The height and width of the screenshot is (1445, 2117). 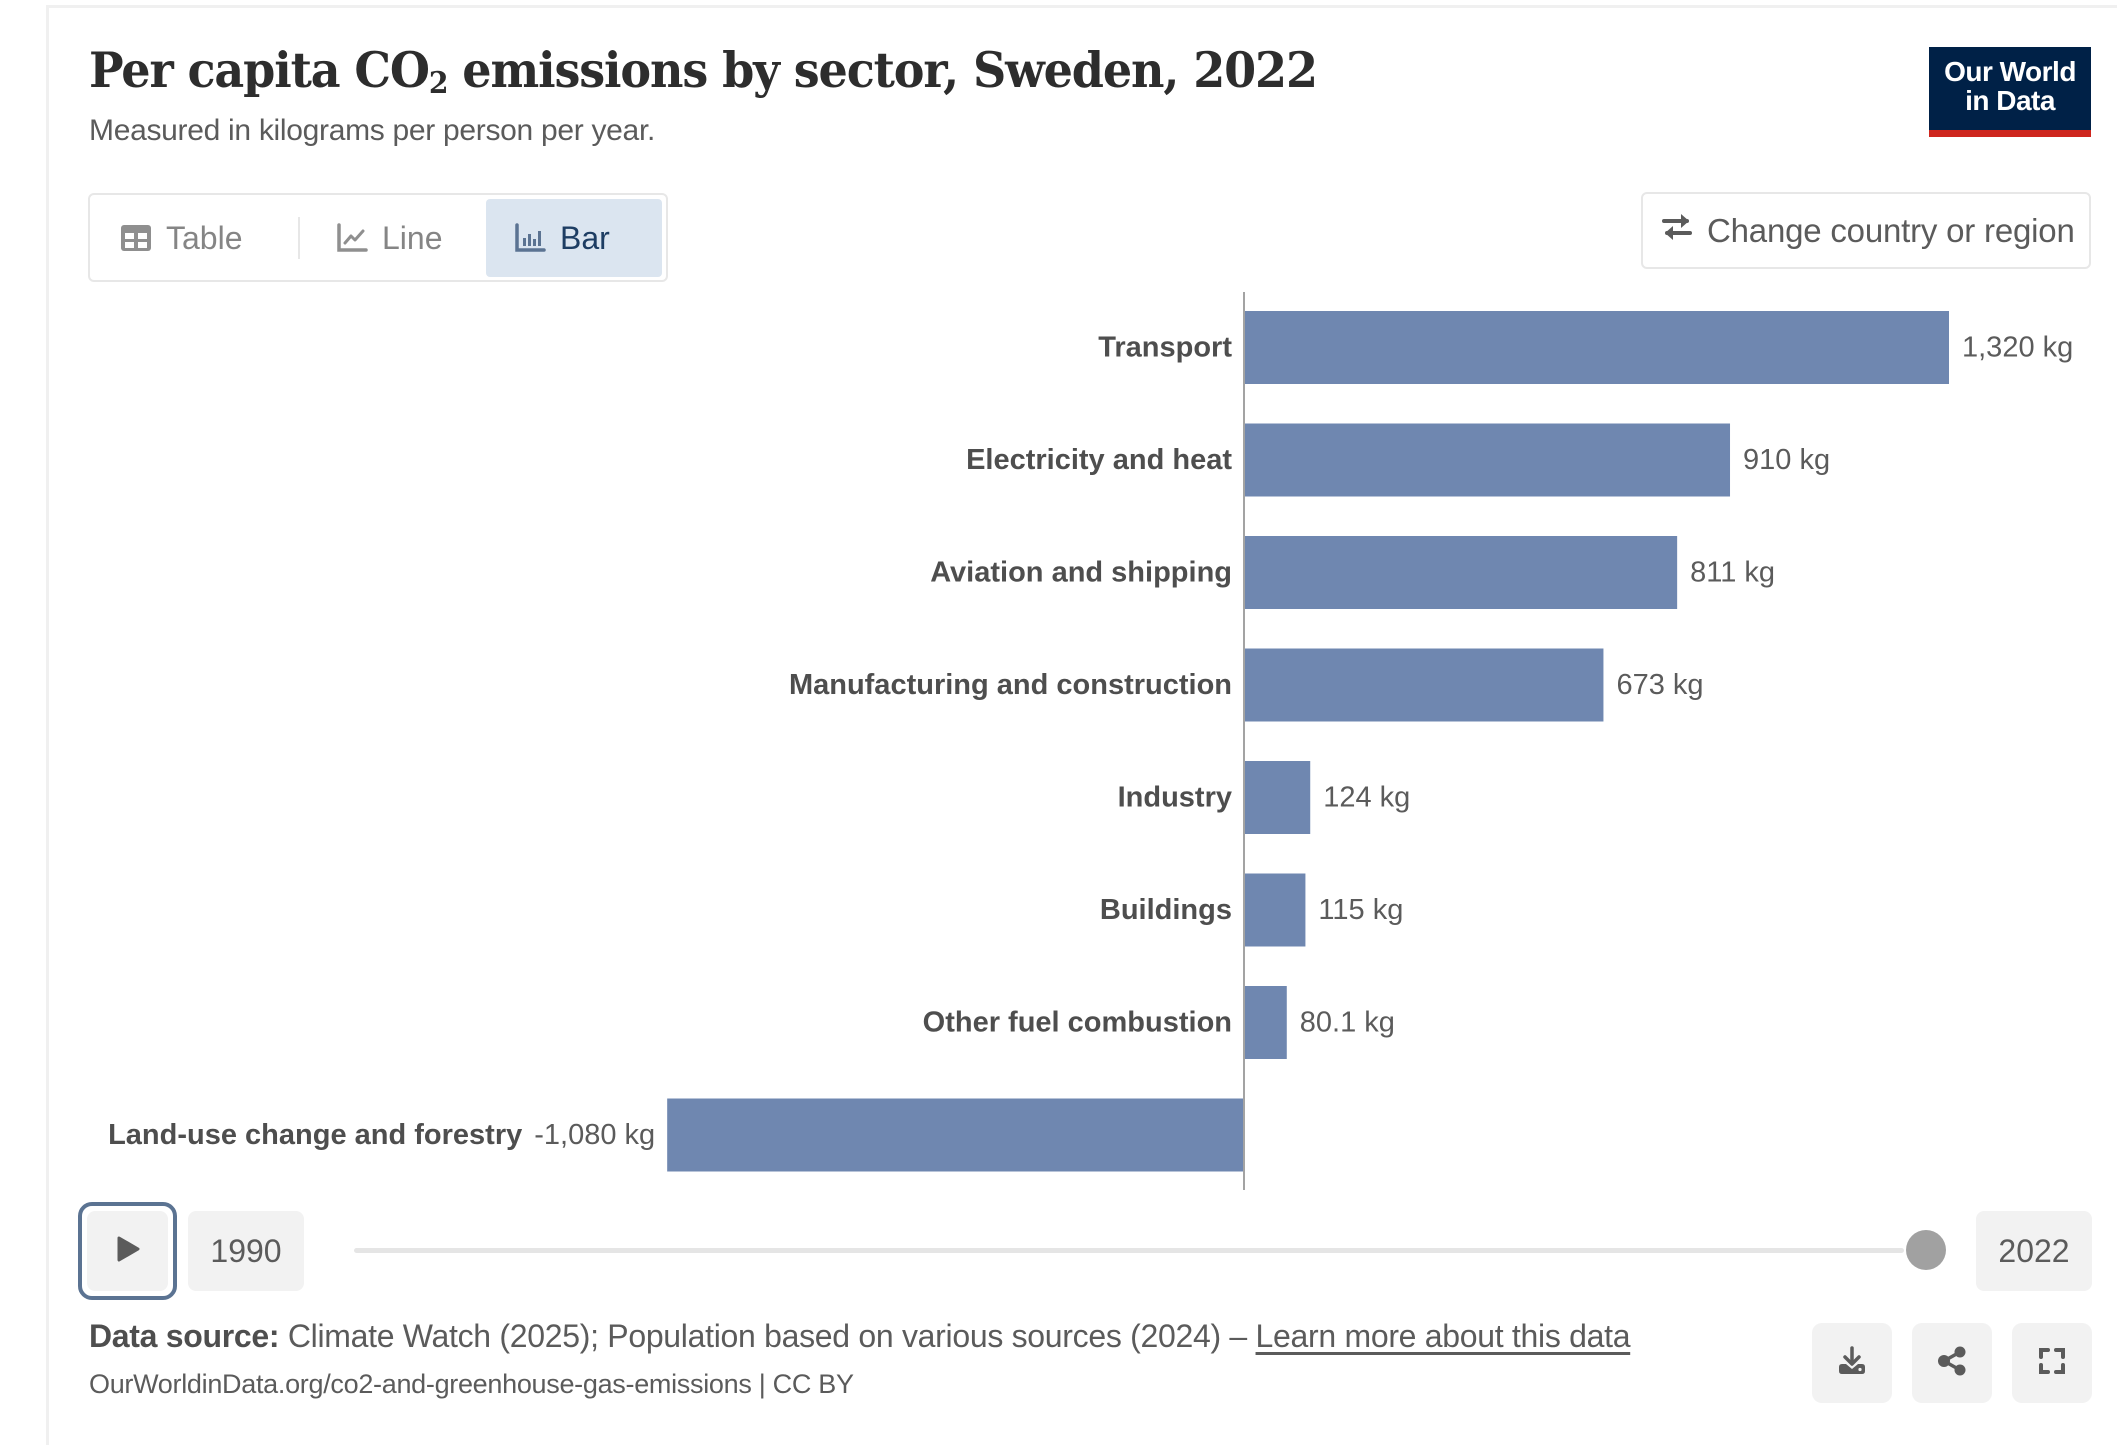 I want to click on play-button-focus-ring, so click(x=127, y=1251).